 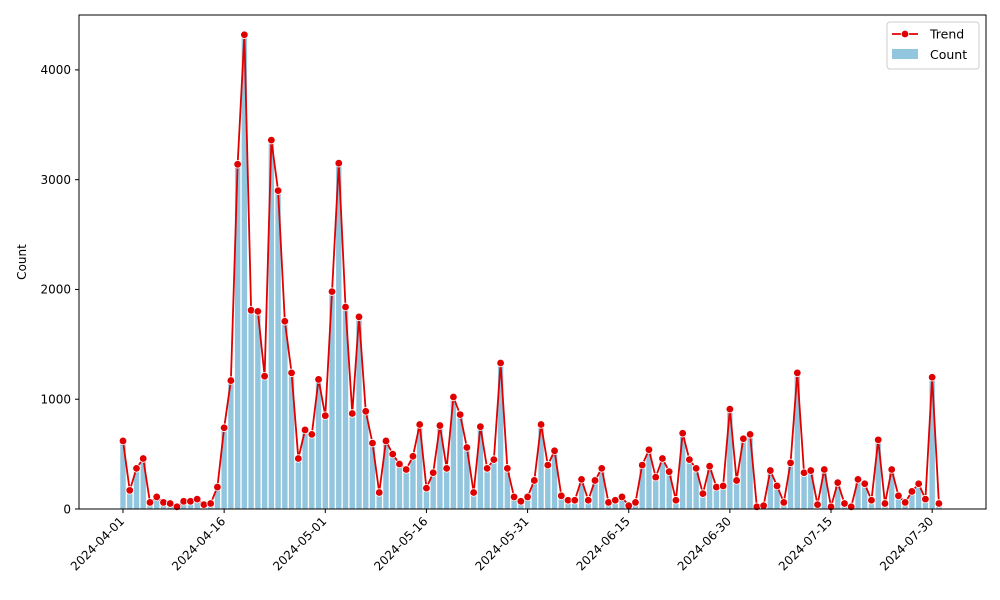 What do you see at coordinates (198, 543) in the screenshot?
I see `x-tick-label: 2024-04-16` at bounding box center [198, 543].